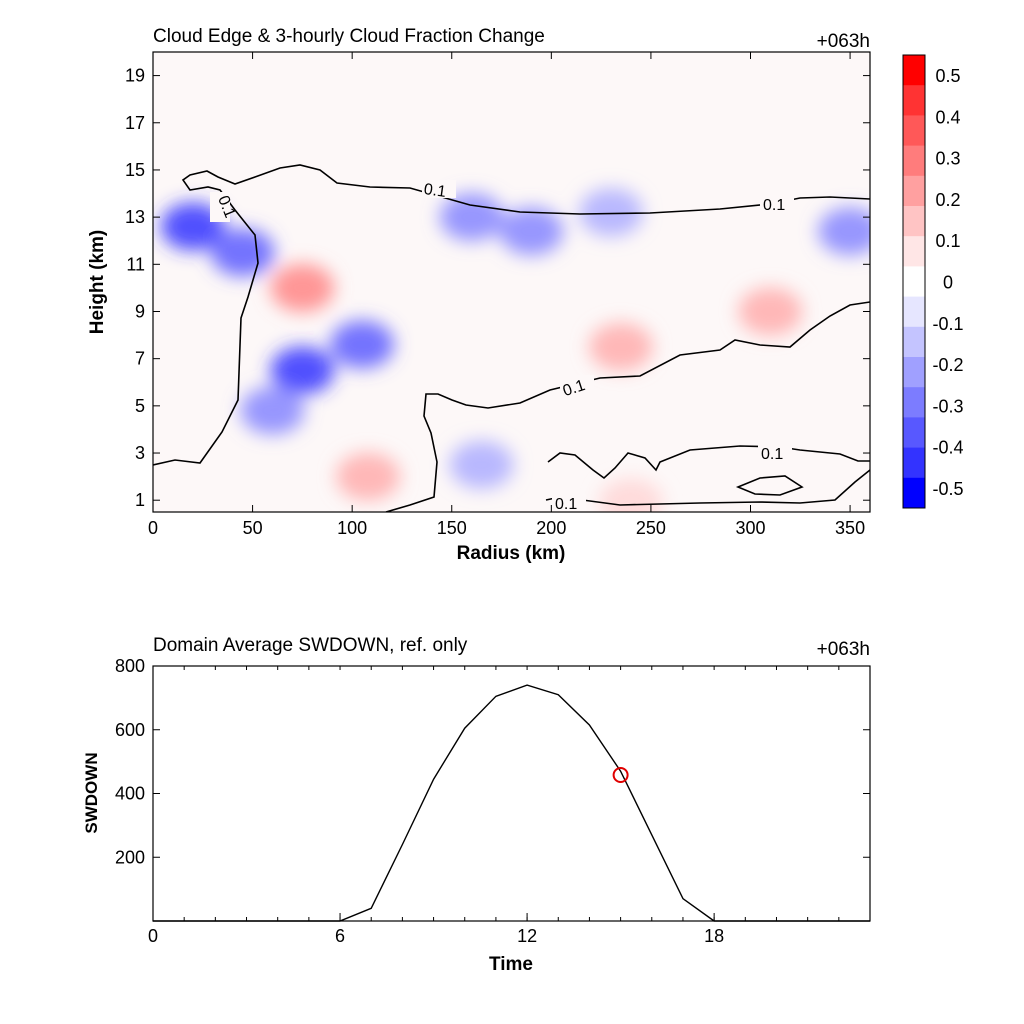  I want to click on contour-lower, so click(627, 406).